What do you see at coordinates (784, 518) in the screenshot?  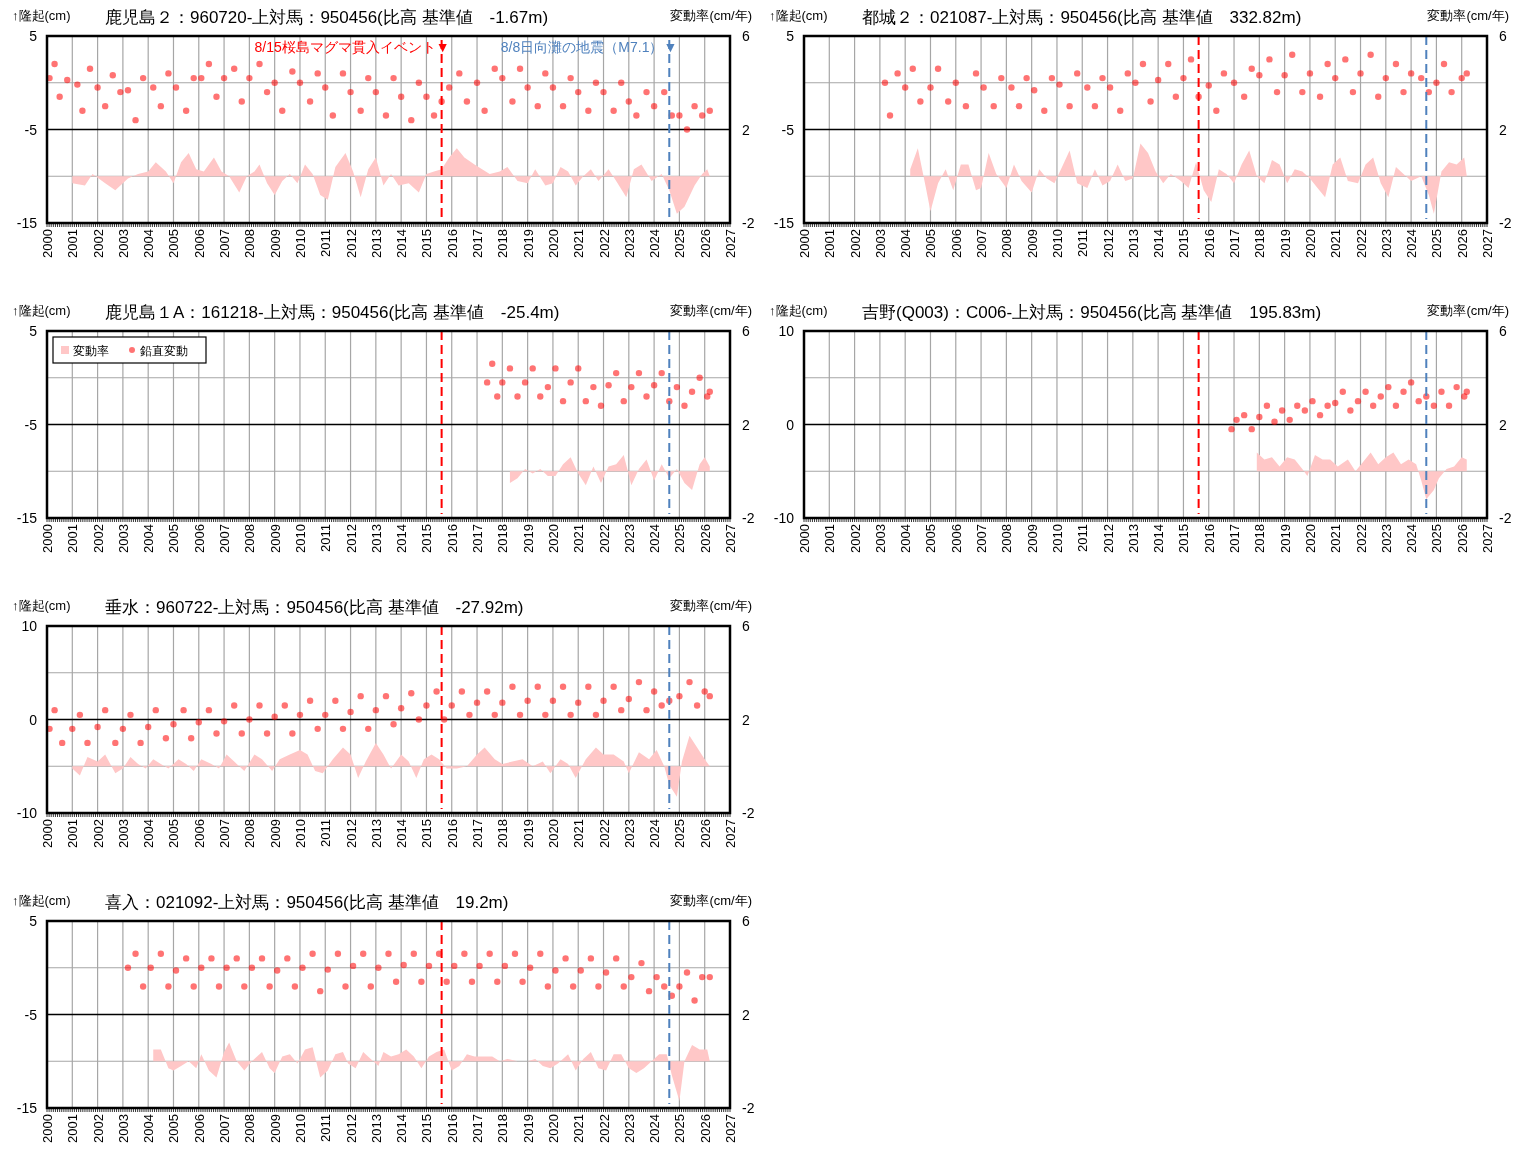 I see `y-tick-label: -10` at bounding box center [784, 518].